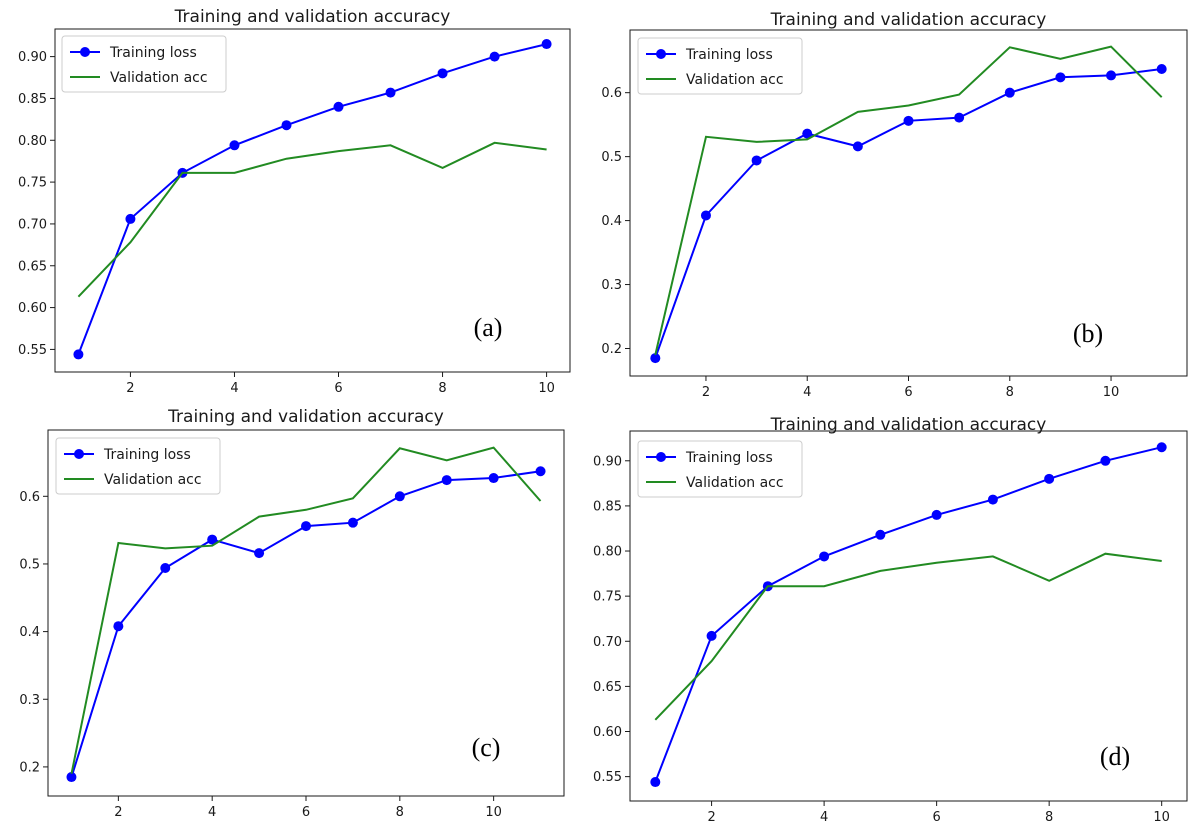 This screenshot has width=1194, height=831. I want to click on panel-label: (c), so click(486, 747).